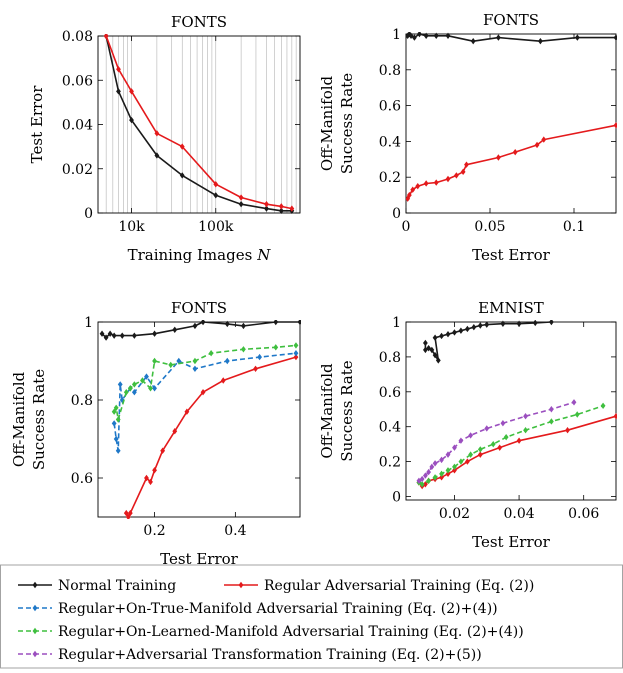  Describe the element at coordinates (200, 255) in the screenshot. I see `x-axis-label: Training Images N` at that location.